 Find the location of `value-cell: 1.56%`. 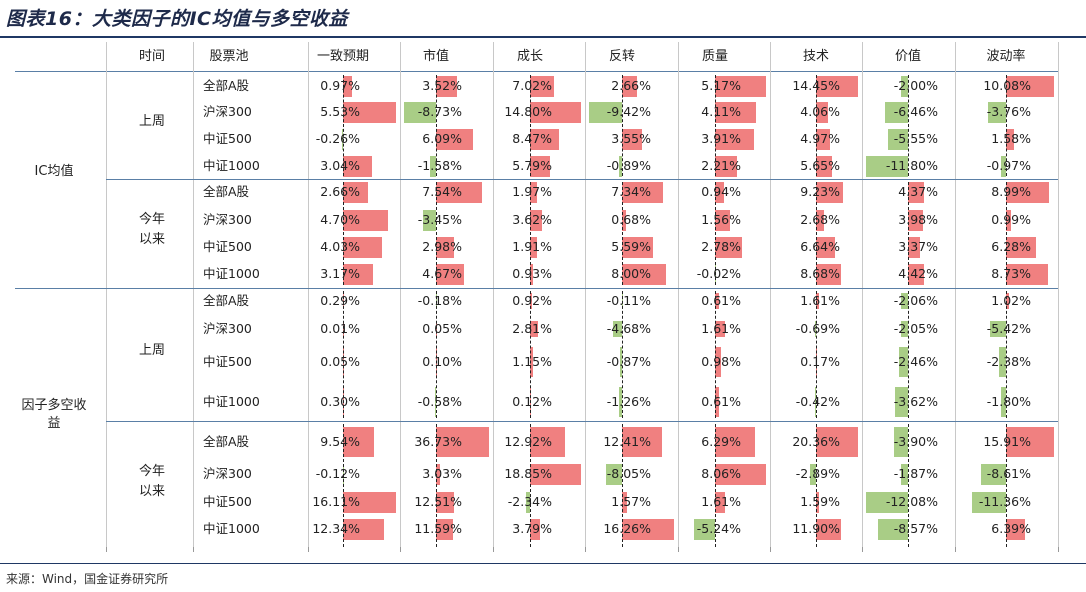

value-cell: 1.56% is located at coordinates (721, 219).